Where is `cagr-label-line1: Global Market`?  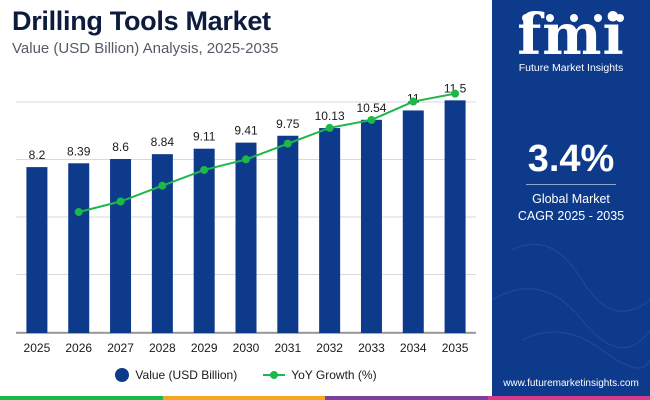 cagr-label-line1: Global Market is located at coordinates (571, 199).